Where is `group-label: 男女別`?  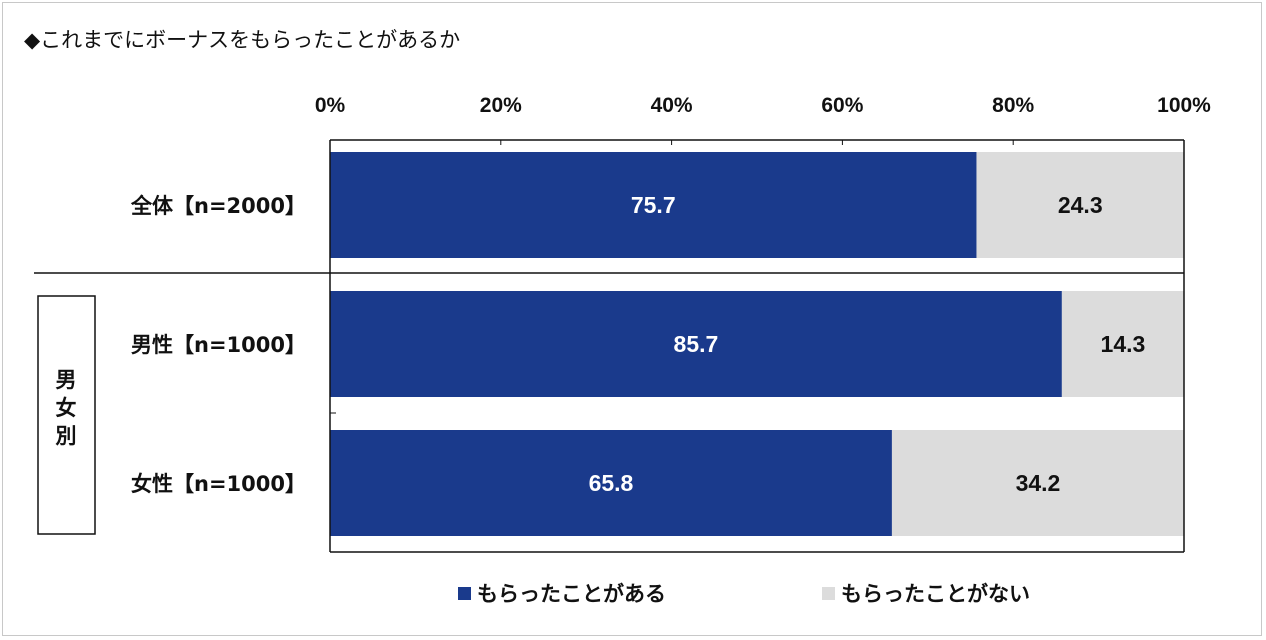
group-label: 男女別 is located at coordinates (66, 408).